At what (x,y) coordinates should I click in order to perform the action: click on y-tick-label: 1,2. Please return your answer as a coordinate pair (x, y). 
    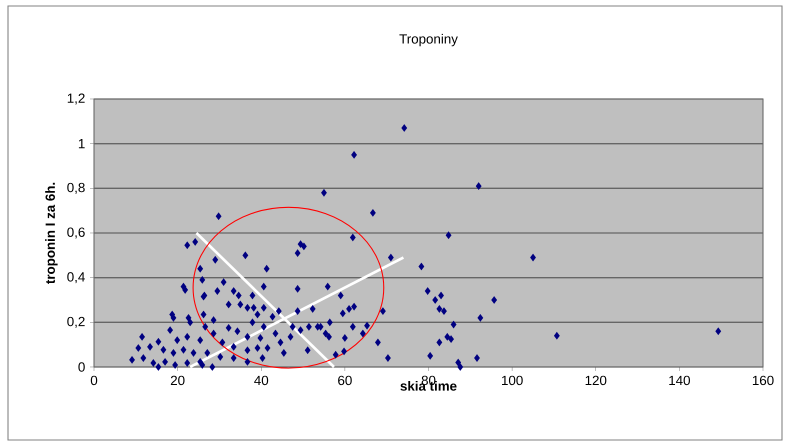
    Looking at the image, I should click on (76, 99).